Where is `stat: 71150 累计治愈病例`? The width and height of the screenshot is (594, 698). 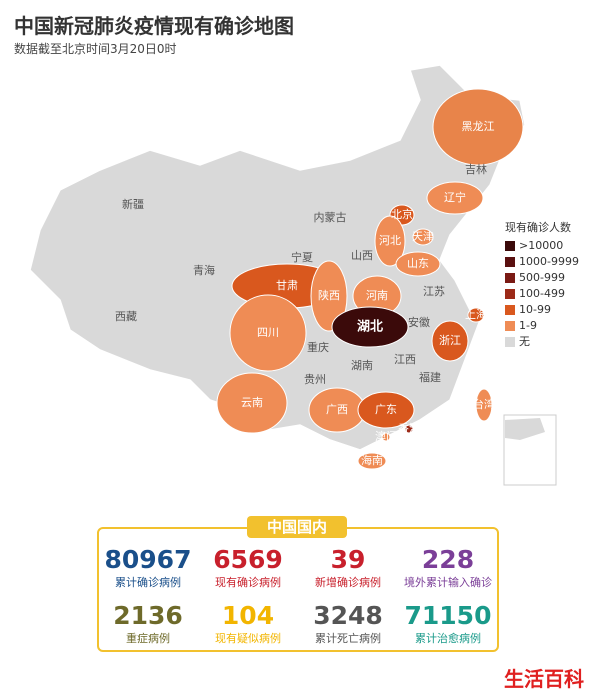
stat: 71150 累计治愈病例 is located at coordinates (448, 624).